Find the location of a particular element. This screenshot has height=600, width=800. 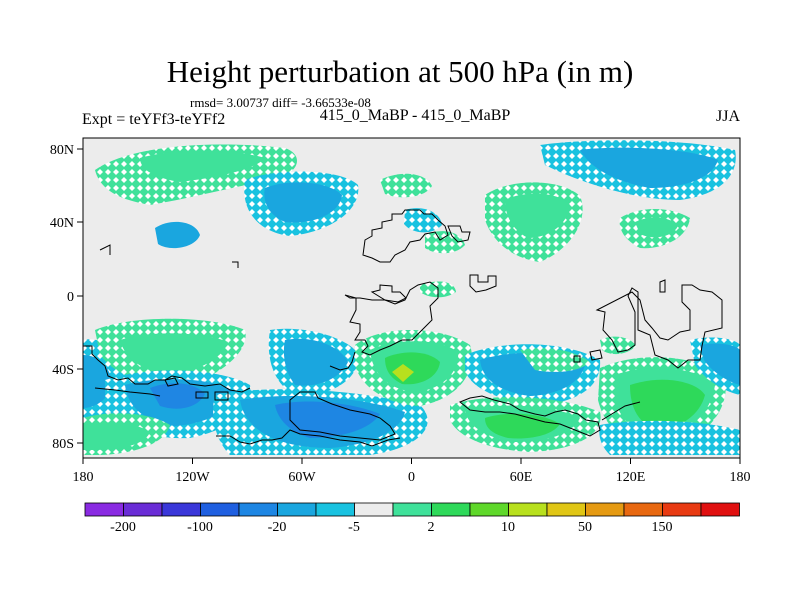

experiment-label: Expt = teYFf3-teYFf2 is located at coordinates (154, 119).